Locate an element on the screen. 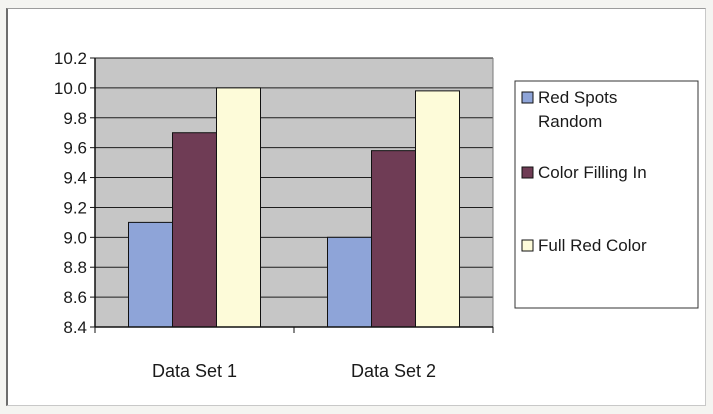 The width and height of the screenshot is (713, 414). bar-data-set-2-color-filling-in is located at coordinates (393, 239).